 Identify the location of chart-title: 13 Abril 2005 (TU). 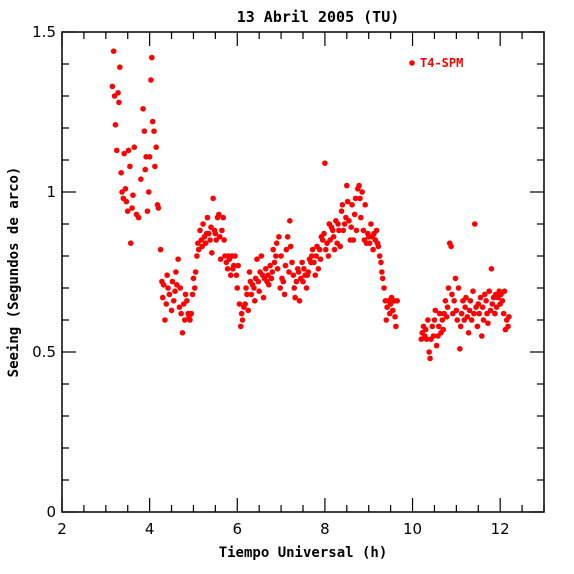
(318, 17).